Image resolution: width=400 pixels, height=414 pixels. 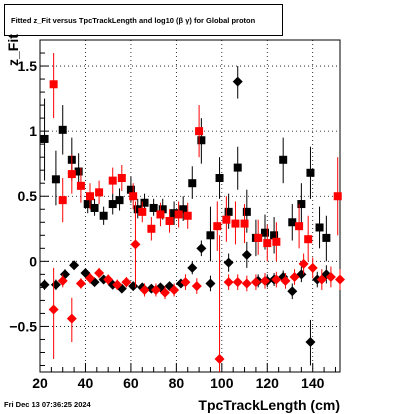 I want to click on x-tick-label: 20, so click(x=40, y=383).